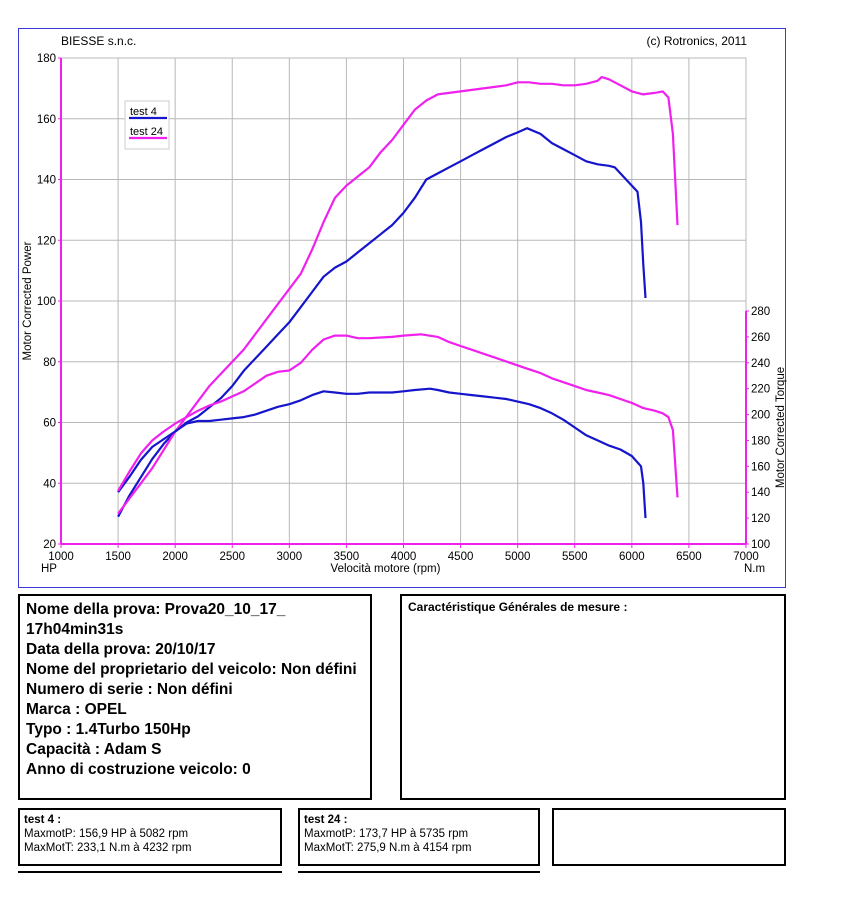 This screenshot has width=867, height=907. What do you see at coordinates (143, 112) in the screenshot?
I see `legend-label: test 4` at bounding box center [143, 112].